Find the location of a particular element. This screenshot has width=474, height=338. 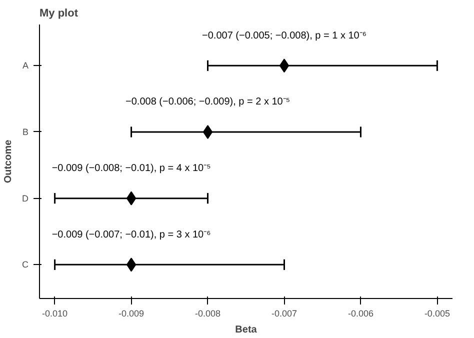

y-tick-label: B is located at coordinates (25, 131).